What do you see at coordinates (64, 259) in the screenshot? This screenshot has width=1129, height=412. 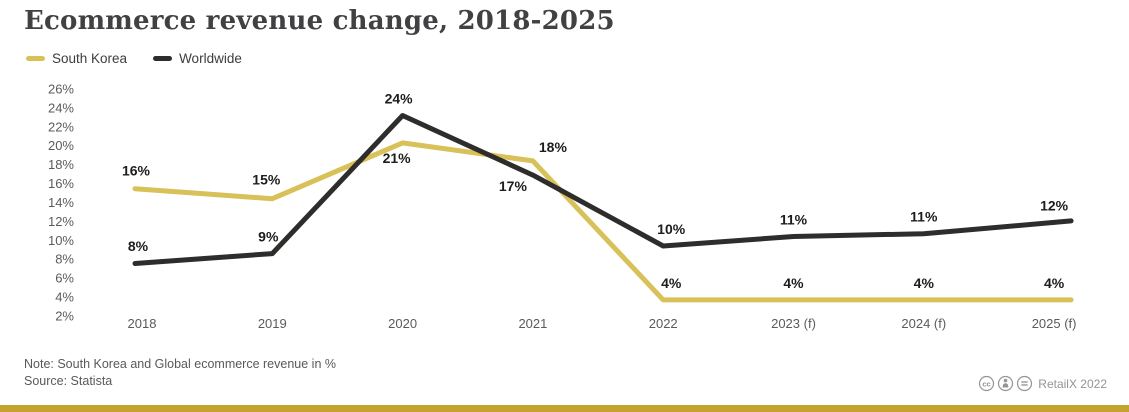 I see `y-axis-tick-label: 8%` at bounding box center [64, 259].